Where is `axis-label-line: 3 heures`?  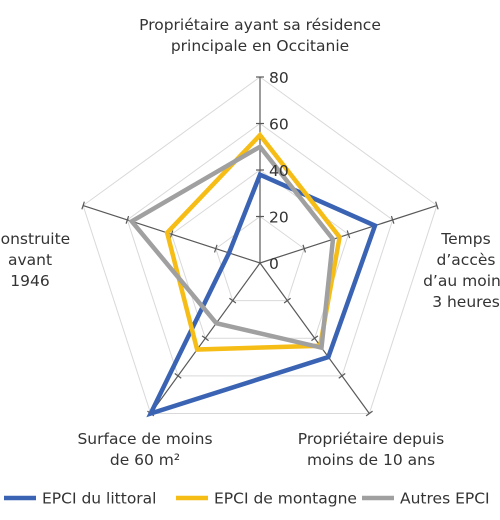
axis-label-line: 3 heures is located at coordinates (466, 302).